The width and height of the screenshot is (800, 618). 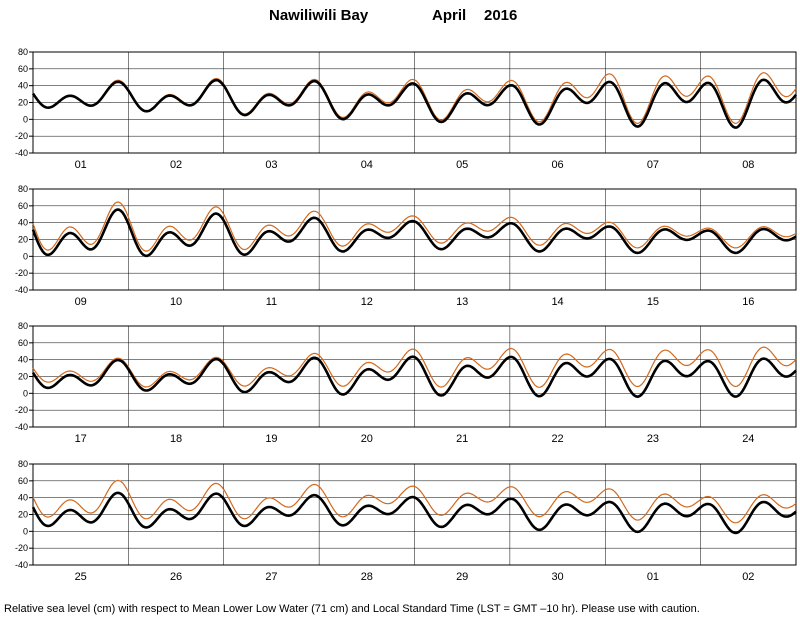 What do you see at coordinates (557, 302) in the screenshot?
I see `day-label: 14` at bounding box center [557, 302].